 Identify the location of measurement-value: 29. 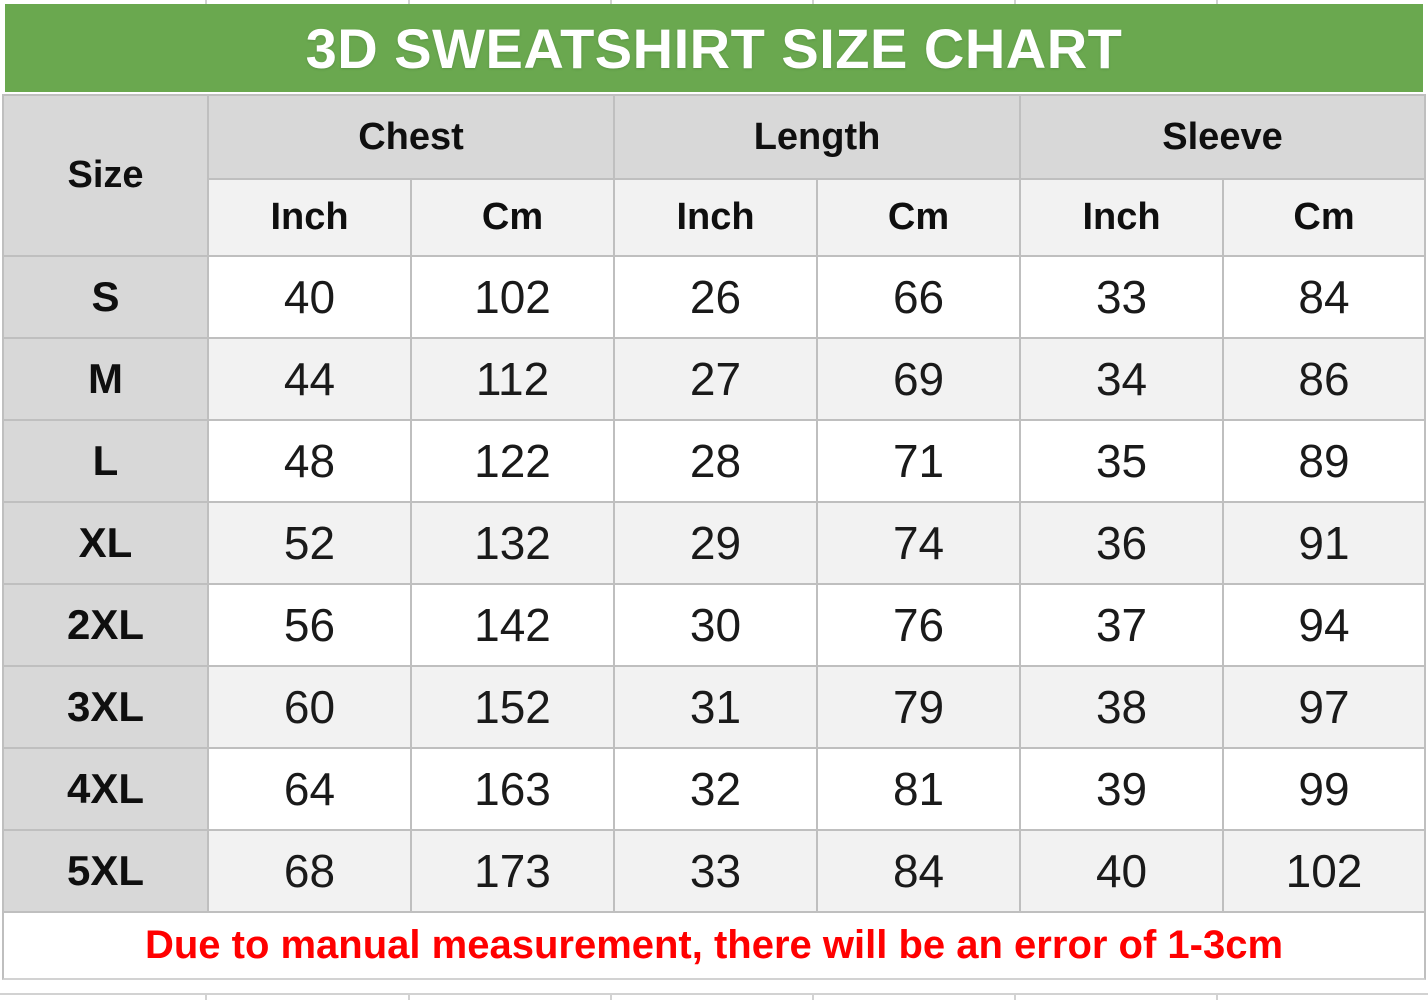
(716, 543).